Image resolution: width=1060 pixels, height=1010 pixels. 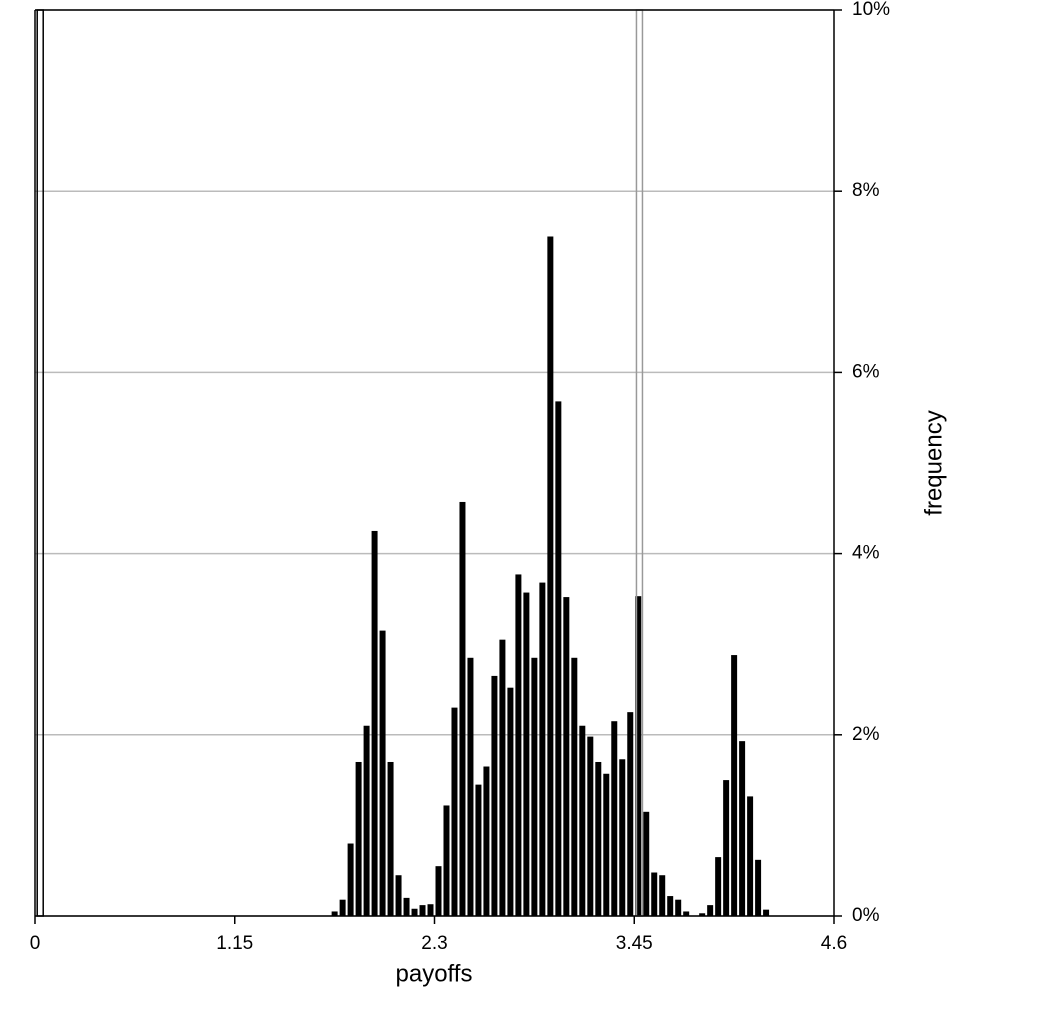 I want to click on y-tick-label: 0%, so click(x=866, y=915).